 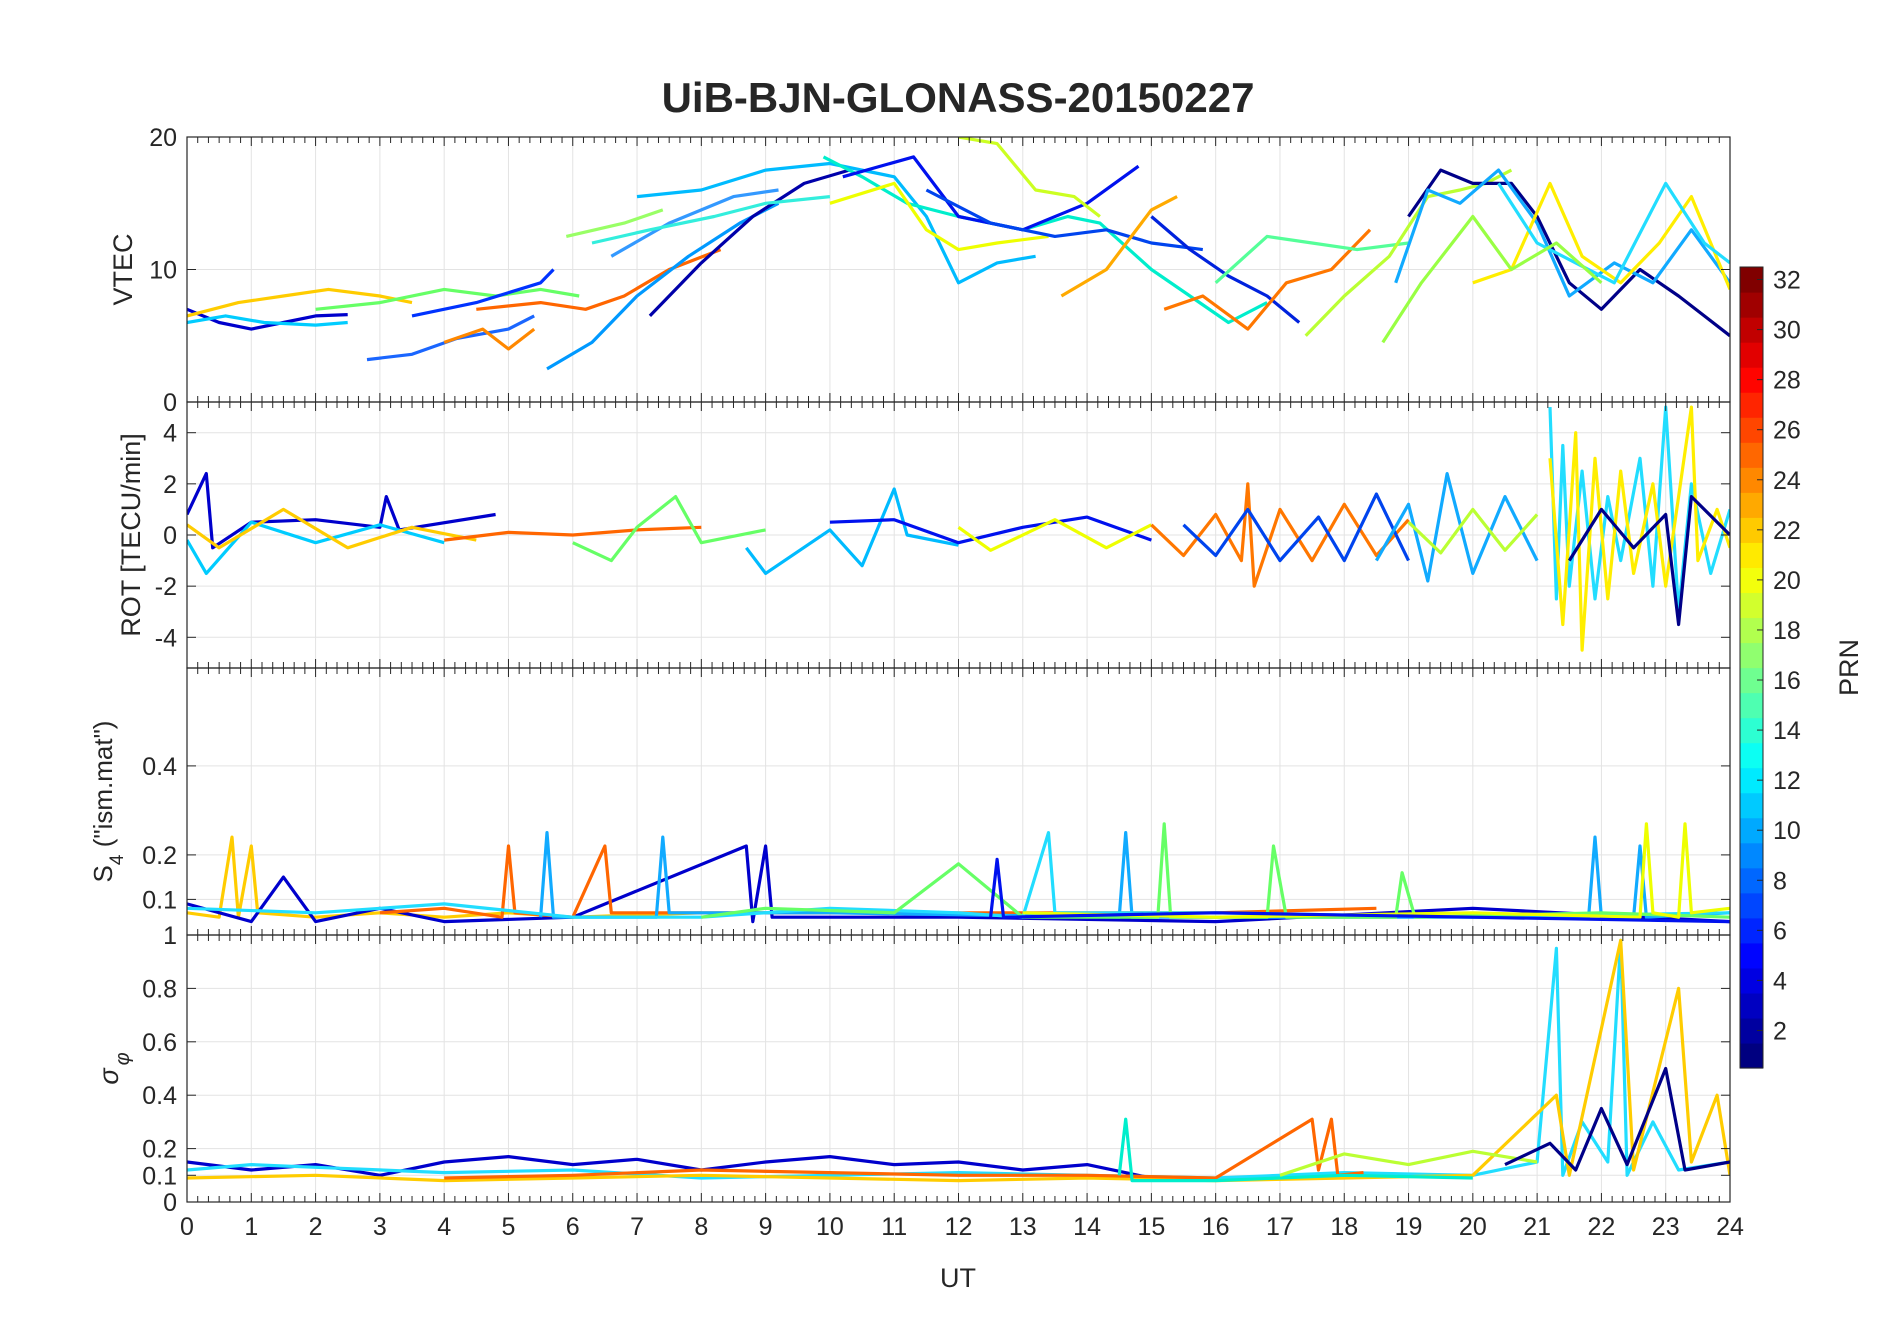 I want to click on x-tick-label: 22, so click(x=1602, y=1227).